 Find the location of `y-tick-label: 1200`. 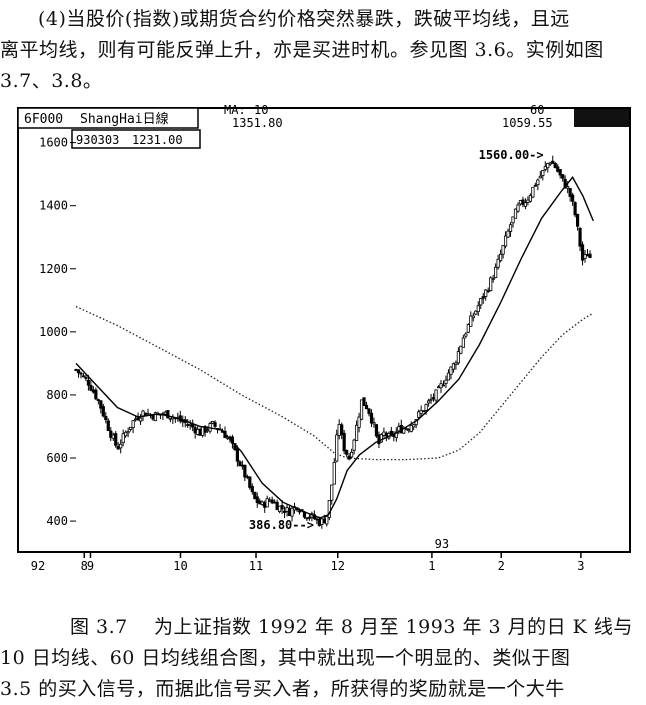

y-tick-label: 1200 is located at coordinates (53, 269).